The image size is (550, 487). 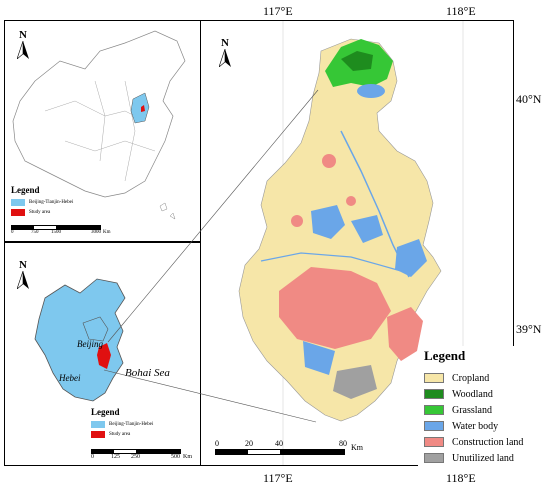 I want to click on label-bohai-sea: Bohai Sea, so click(x=147, y=373).